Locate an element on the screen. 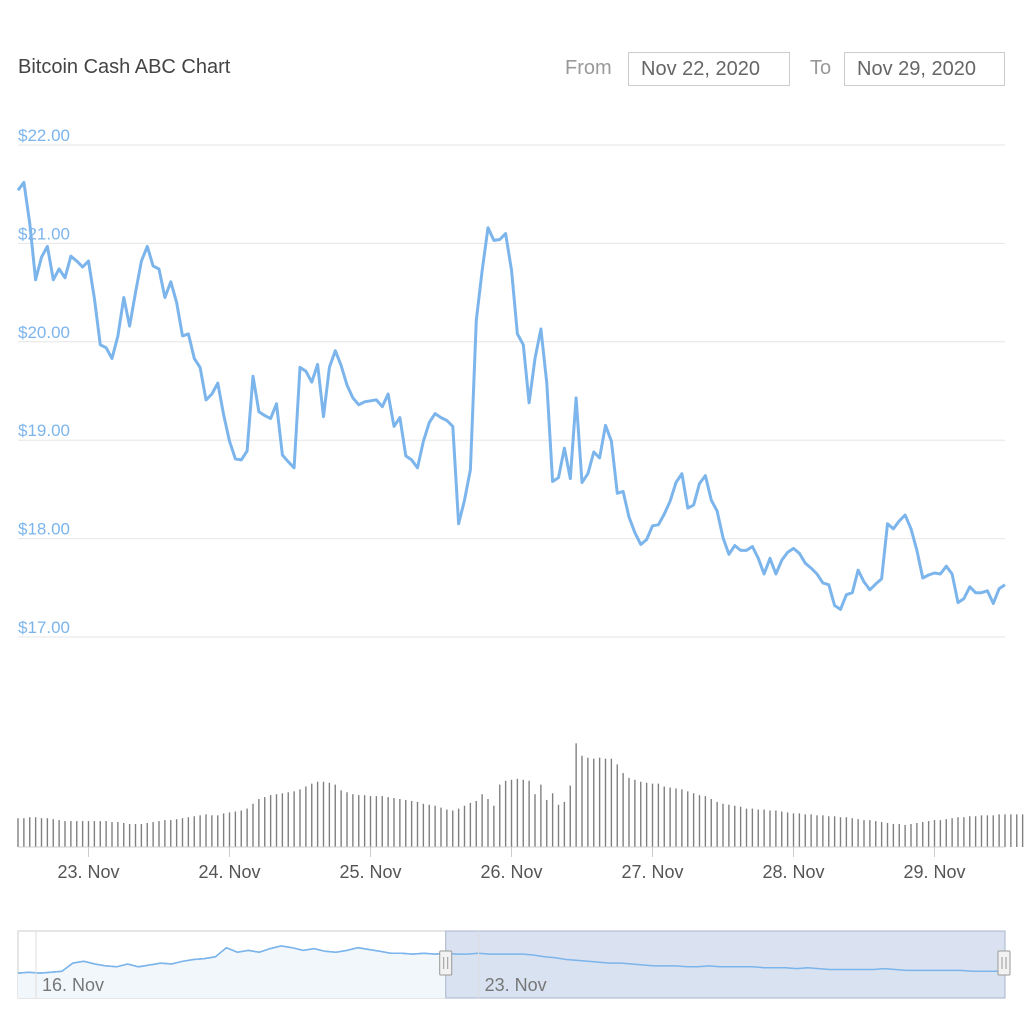  x-tick-label: 23. Nov is located at coordinates (88, 872).